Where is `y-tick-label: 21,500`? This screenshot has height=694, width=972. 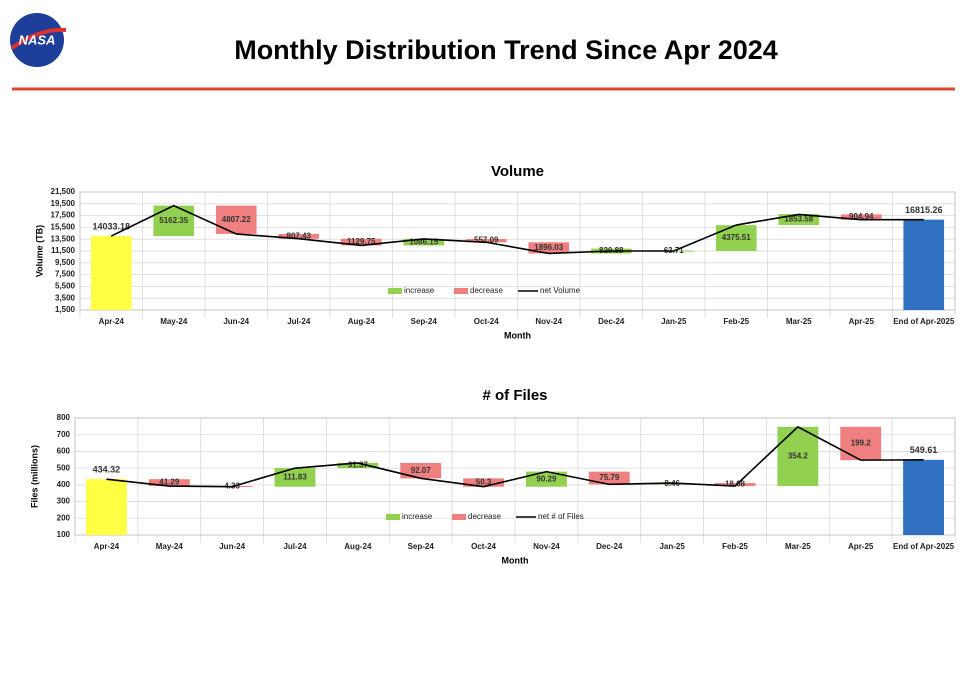
y-tick-label: 21,500 is located at coordinates (63, 191).